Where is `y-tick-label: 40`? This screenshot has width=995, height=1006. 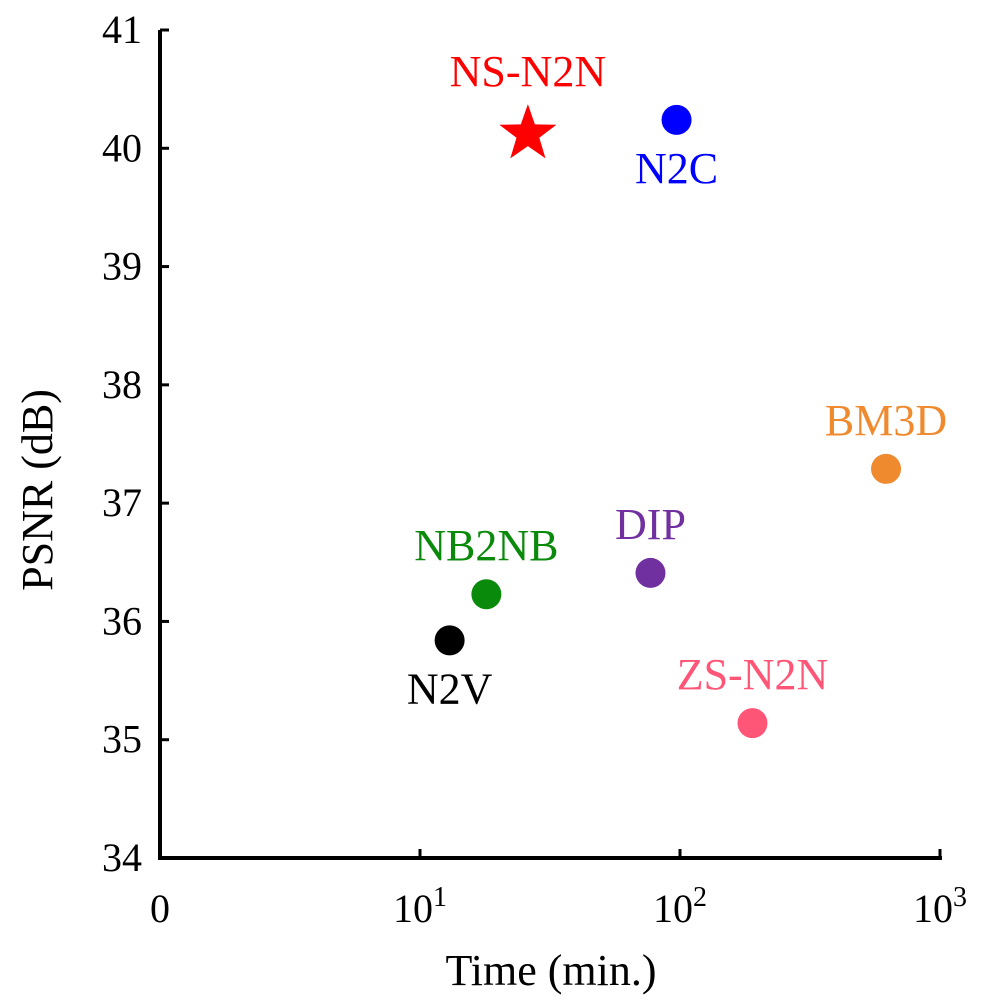
y-tick-label: 40 is located at coordinates (122, 147).